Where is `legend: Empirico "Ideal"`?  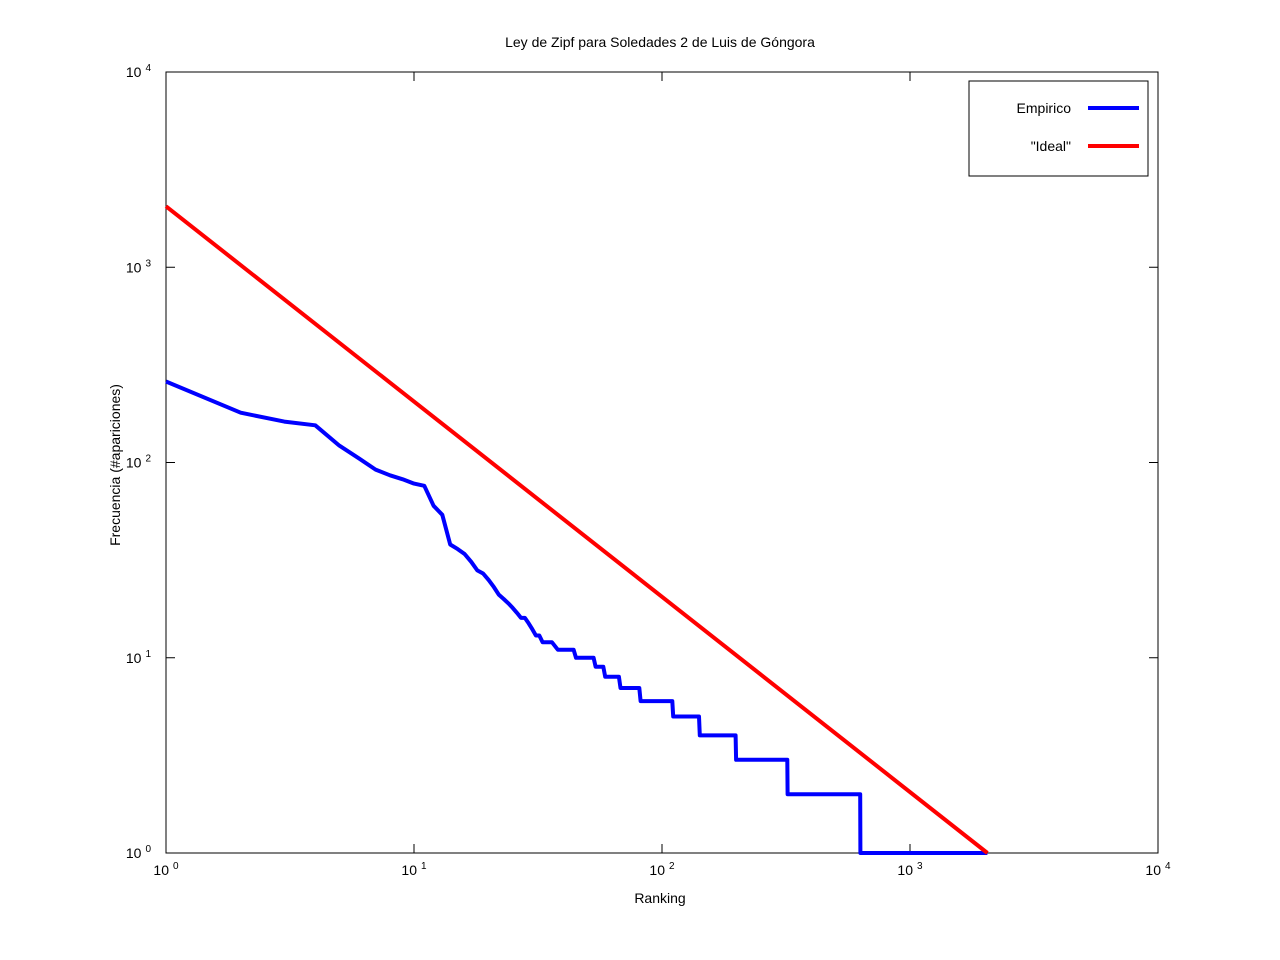 legend: Empirico "Ideal" is located at coordinates (1058, 128).